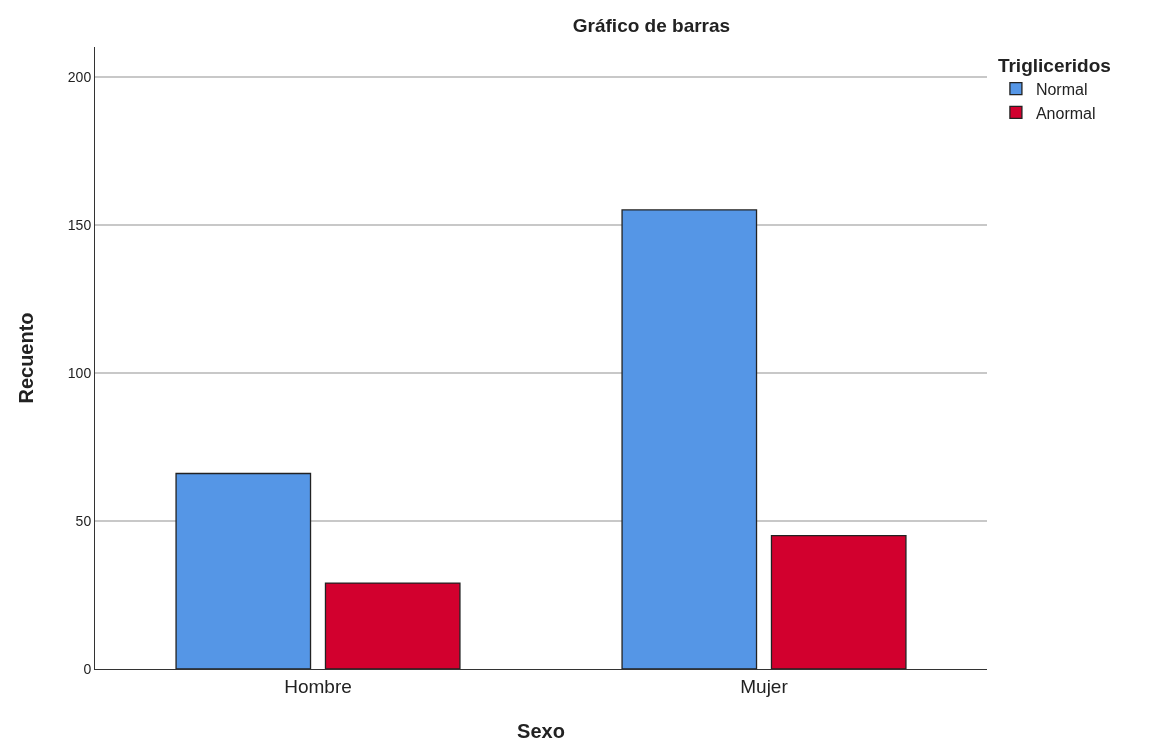  Describe the element at coordinates (1054, 65) in the screenshot. I see `legend-title: Trigliceridos` at that location.